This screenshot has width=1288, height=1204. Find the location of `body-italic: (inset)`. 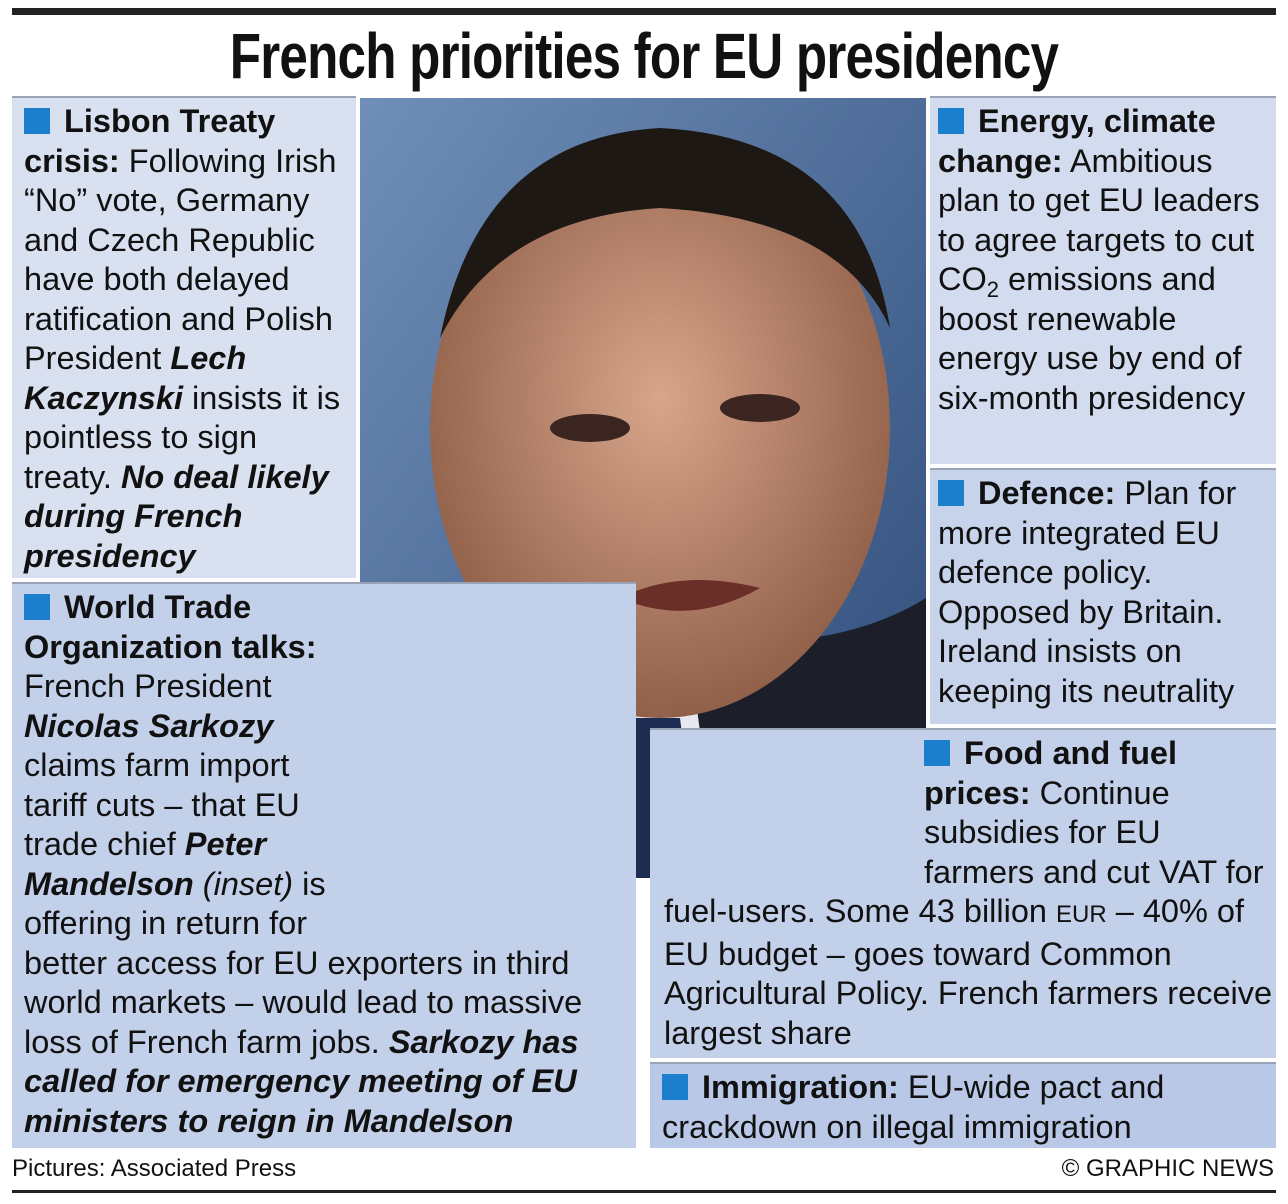

body-italic: (inset) is located at coordinates (248, 883).